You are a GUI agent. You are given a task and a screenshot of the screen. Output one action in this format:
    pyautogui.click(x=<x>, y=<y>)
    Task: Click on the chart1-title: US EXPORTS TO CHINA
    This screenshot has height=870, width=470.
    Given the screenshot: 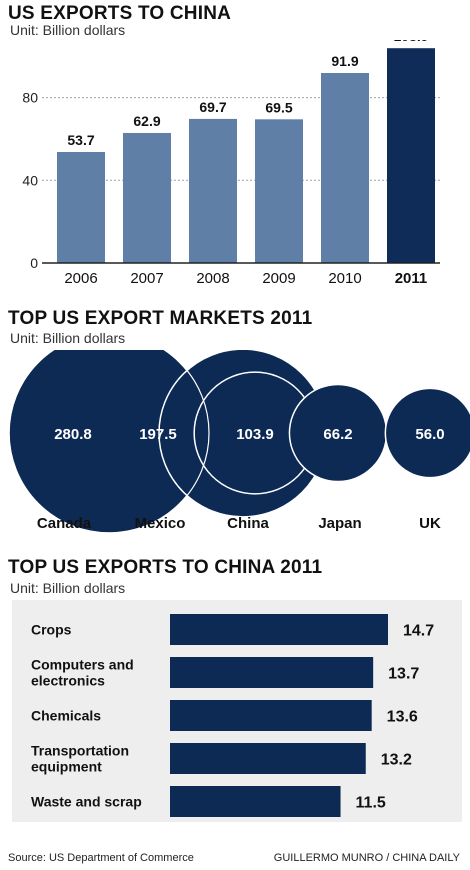 What is the action you would take?
    pyautogui.click(x=120, y=13)
    